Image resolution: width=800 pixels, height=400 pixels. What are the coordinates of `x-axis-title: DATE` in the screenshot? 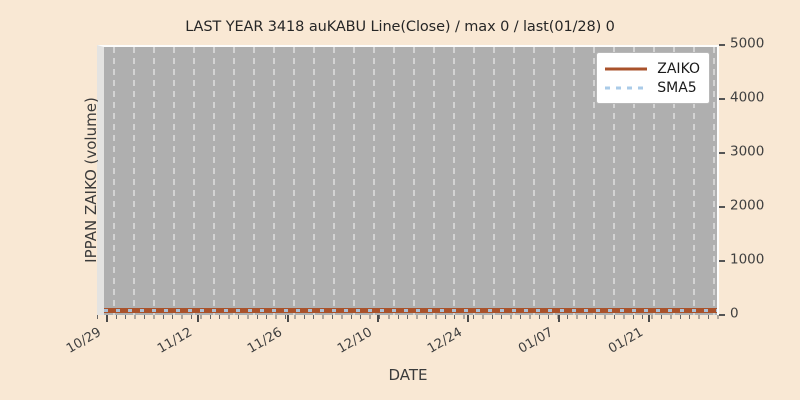 It's located at (408, 375).